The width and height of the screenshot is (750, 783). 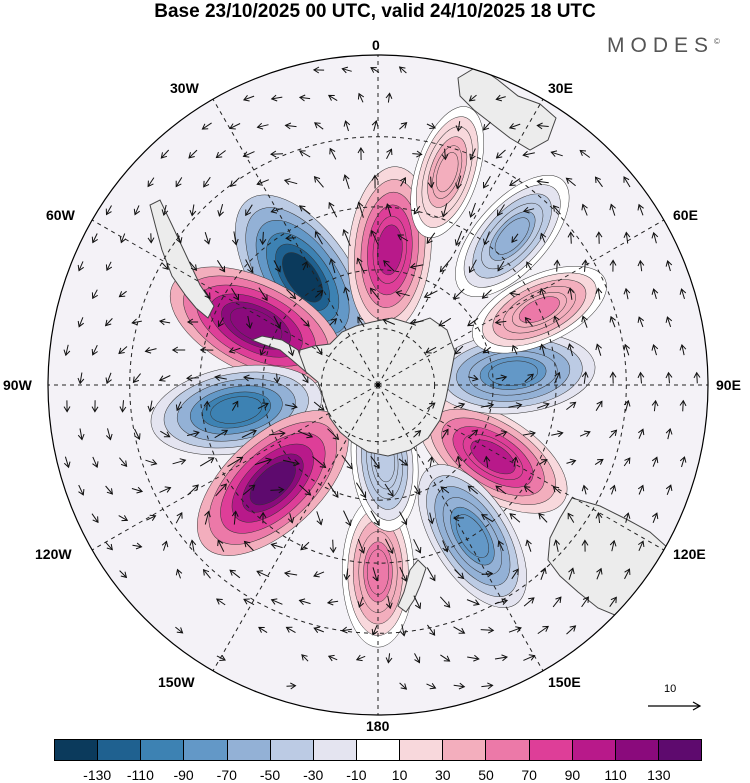 I want to click on brand-text: MODES, so click(x=661, y=45).